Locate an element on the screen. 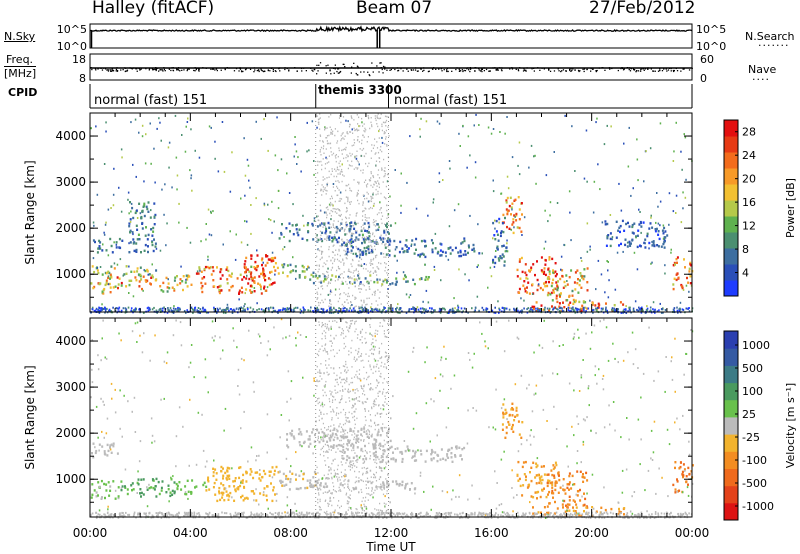 The height and width of the screenshot is (554, 800). date-title: 27/Feb/2012 is located at coordinates (642, 9).